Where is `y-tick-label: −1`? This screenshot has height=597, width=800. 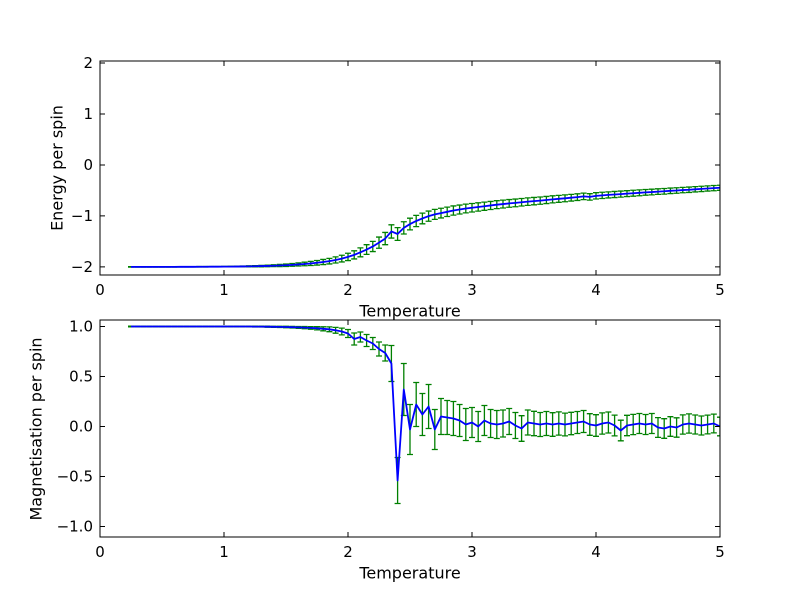
y-tick-label: −1 is located at coordinates (82, 216).